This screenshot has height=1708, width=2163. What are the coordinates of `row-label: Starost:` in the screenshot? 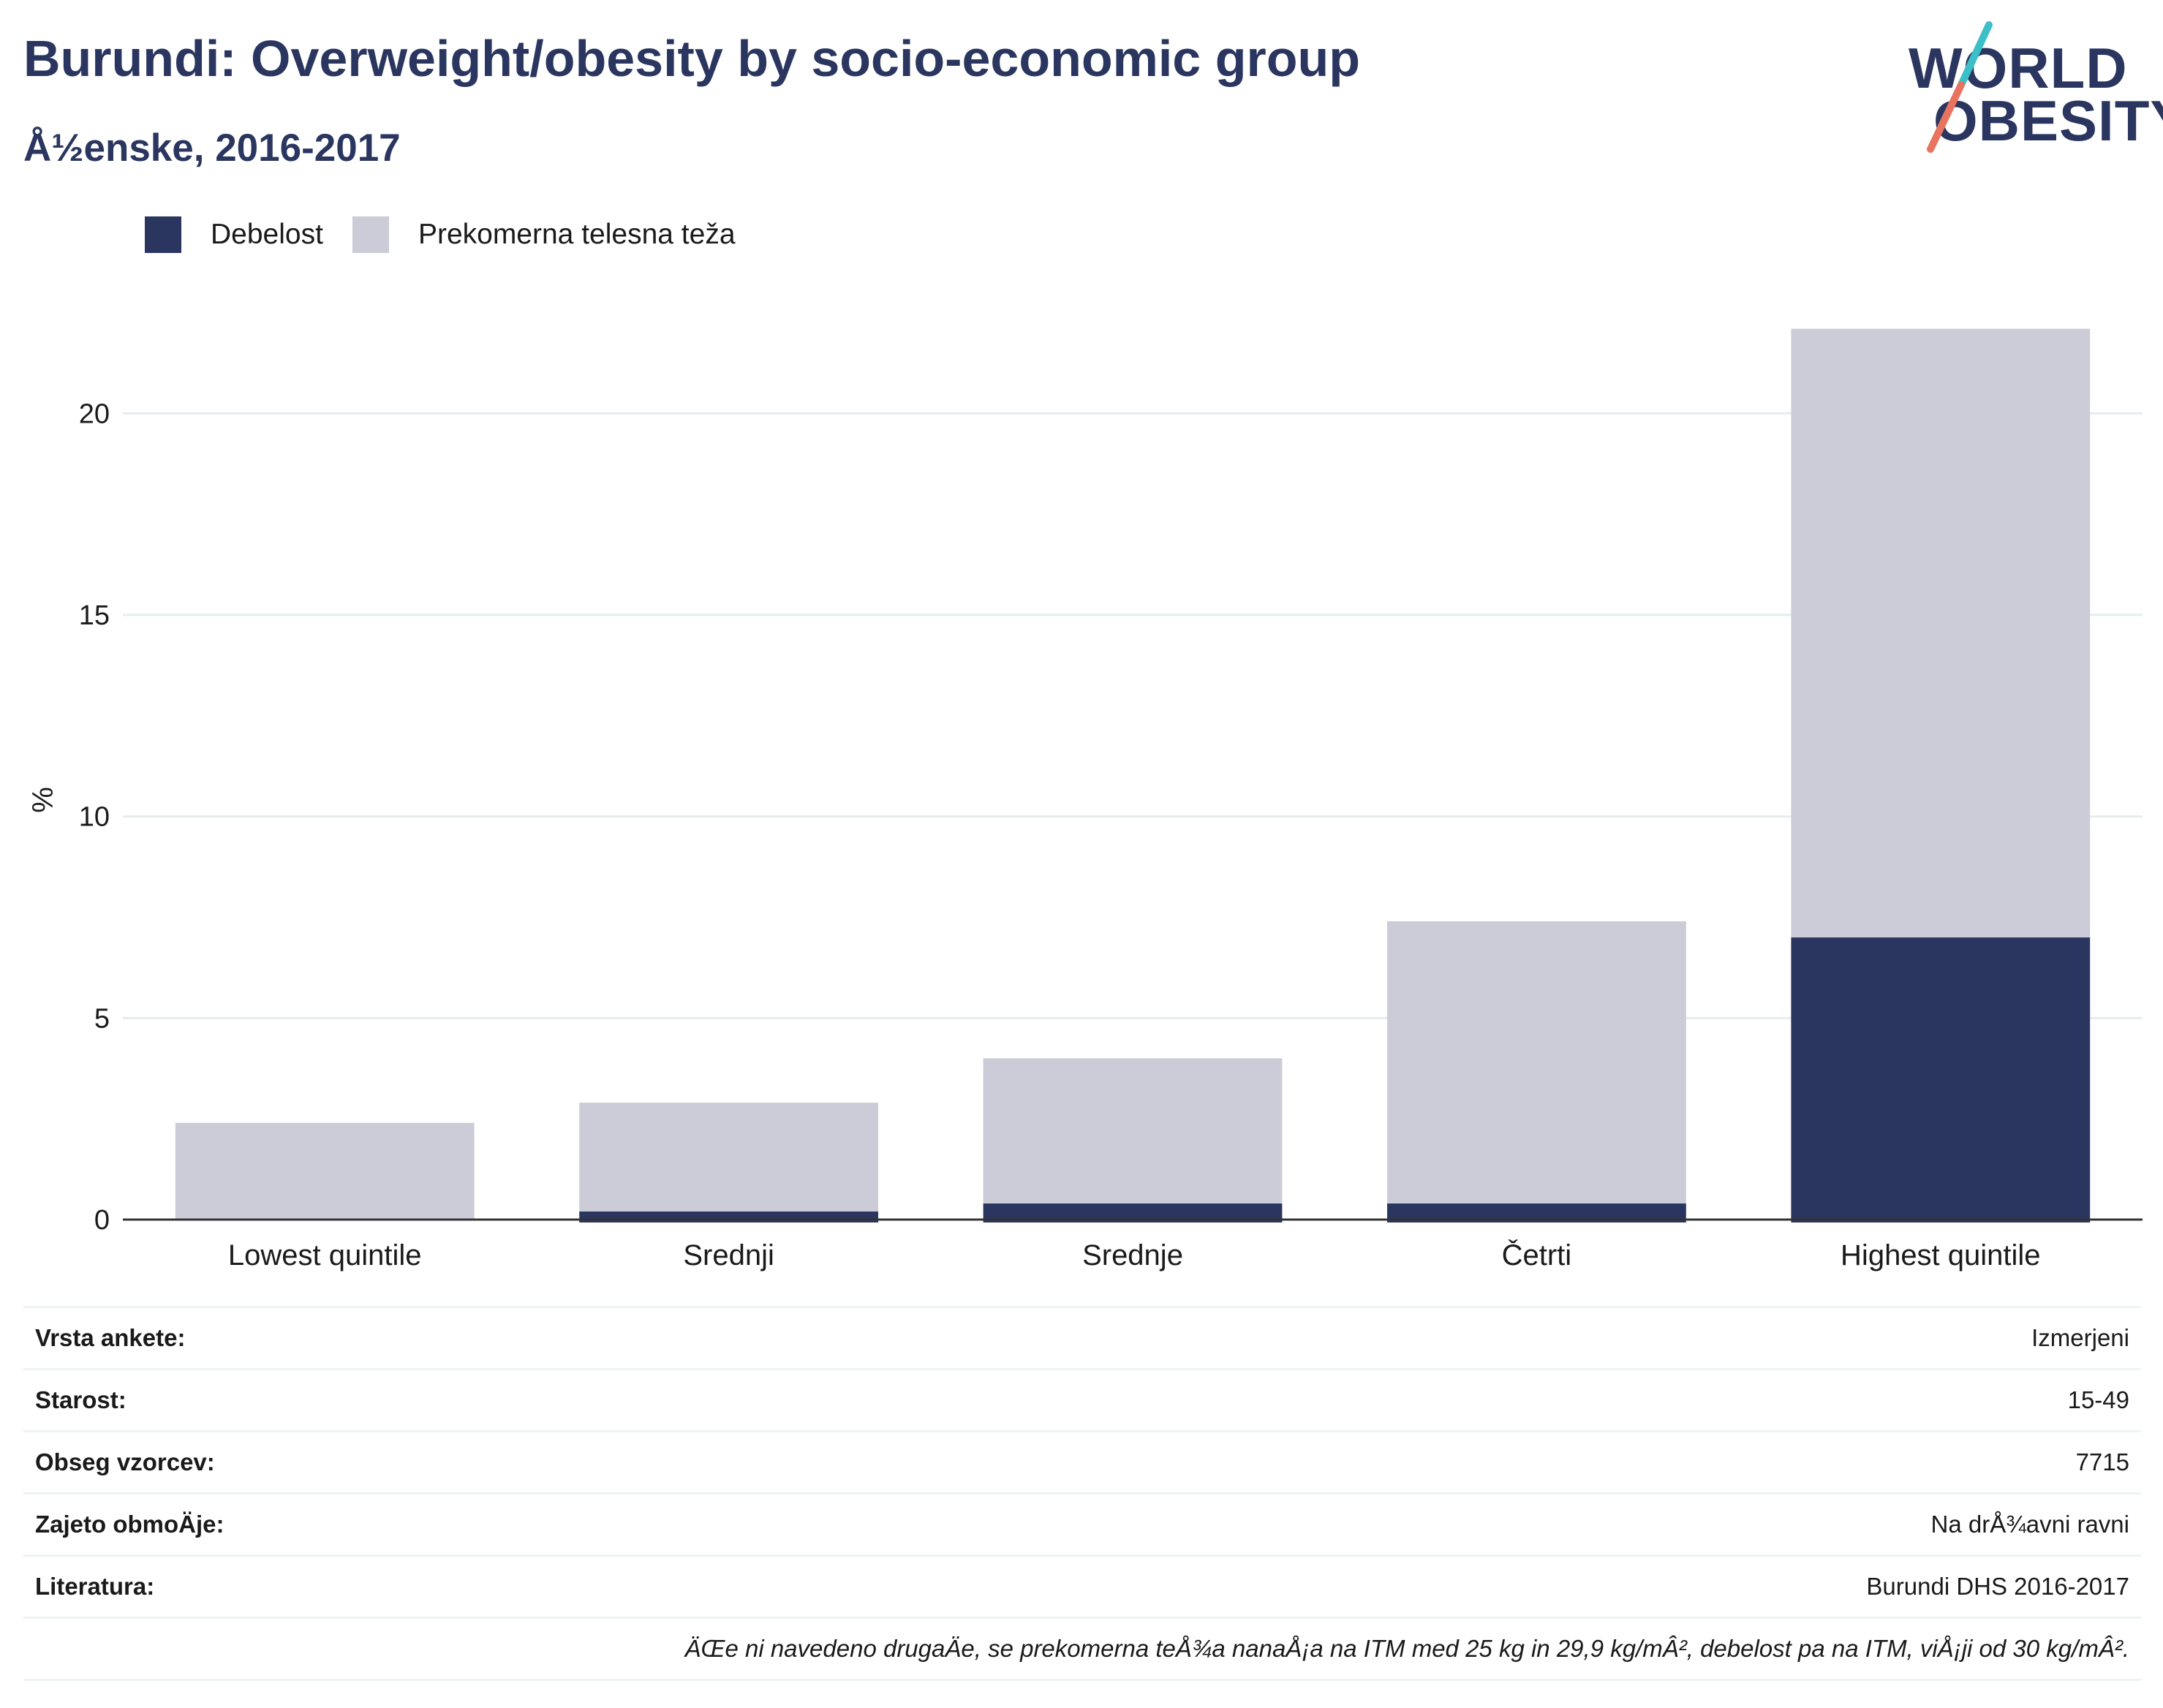 It's located at (81, 1399).